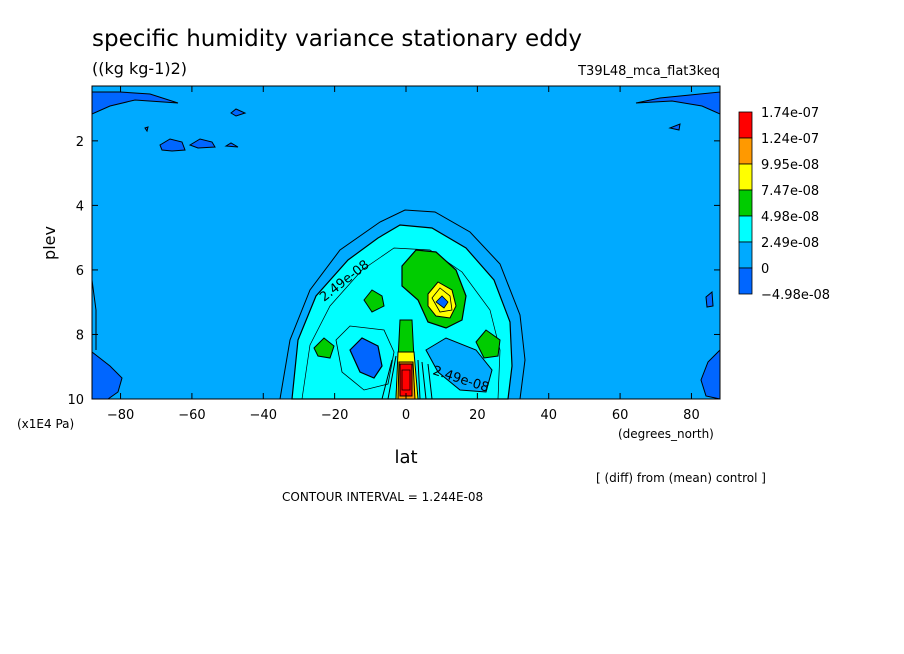 The width and height of the screenshot is (904, 654). Describe the element at coordinates (49, 243) in the screenshot. I see `y-axis-label: plev` at that location.